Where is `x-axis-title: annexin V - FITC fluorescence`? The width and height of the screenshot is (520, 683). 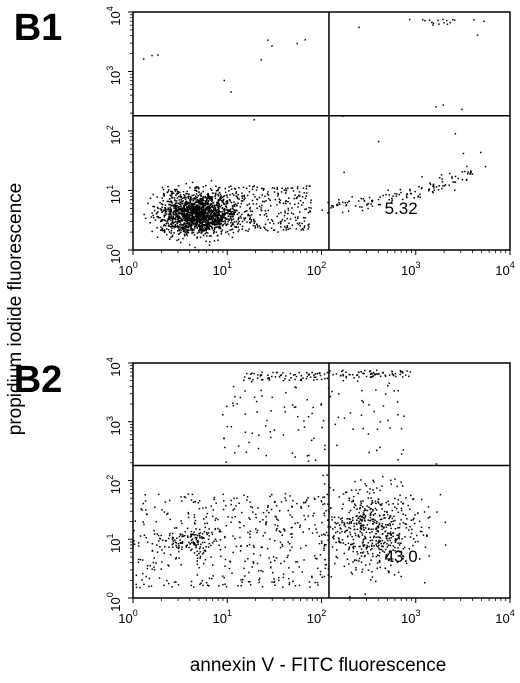
x-axis-title: annexin V - FITC fluorescence is located at coordinates (318, 665).